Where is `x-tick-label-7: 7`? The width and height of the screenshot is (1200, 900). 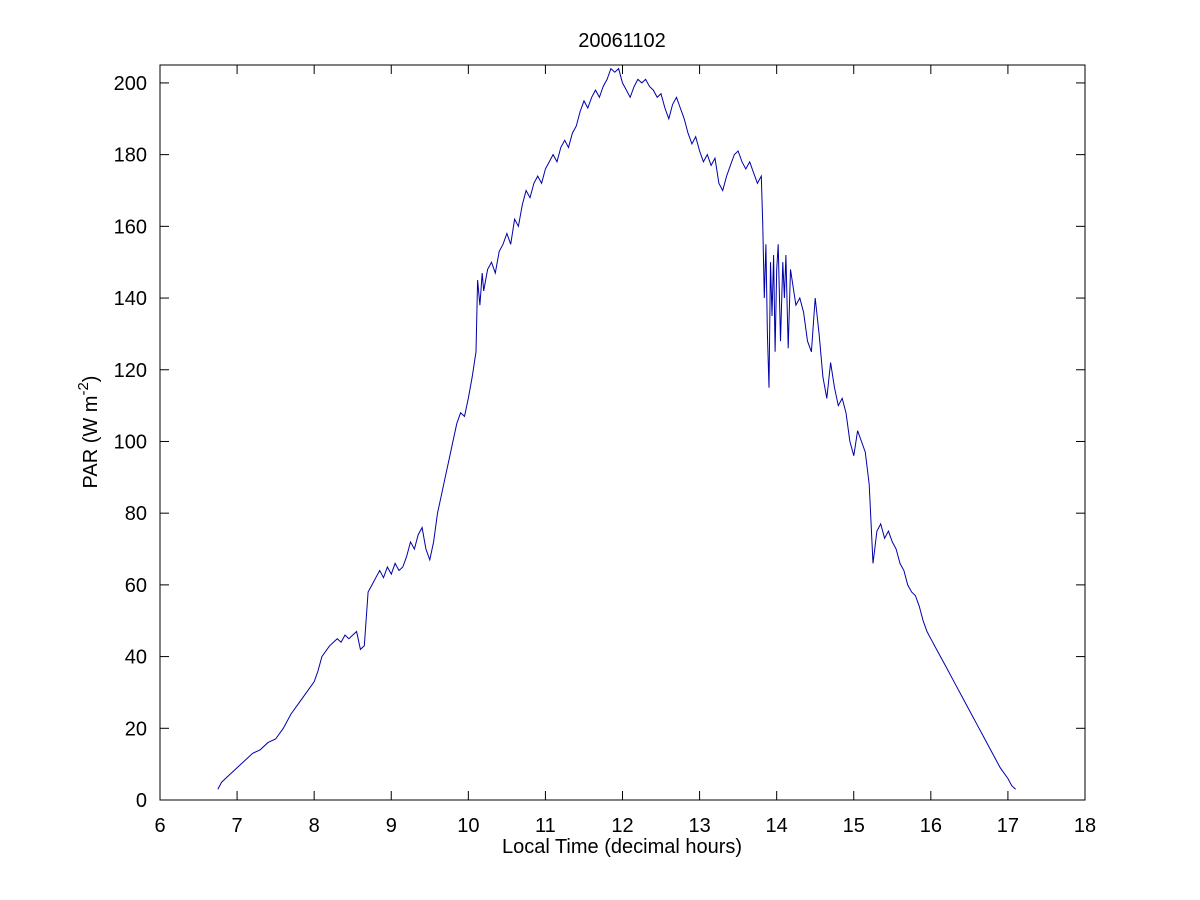
x-tick-label-7: 7 is located at coordinates (237, 826).